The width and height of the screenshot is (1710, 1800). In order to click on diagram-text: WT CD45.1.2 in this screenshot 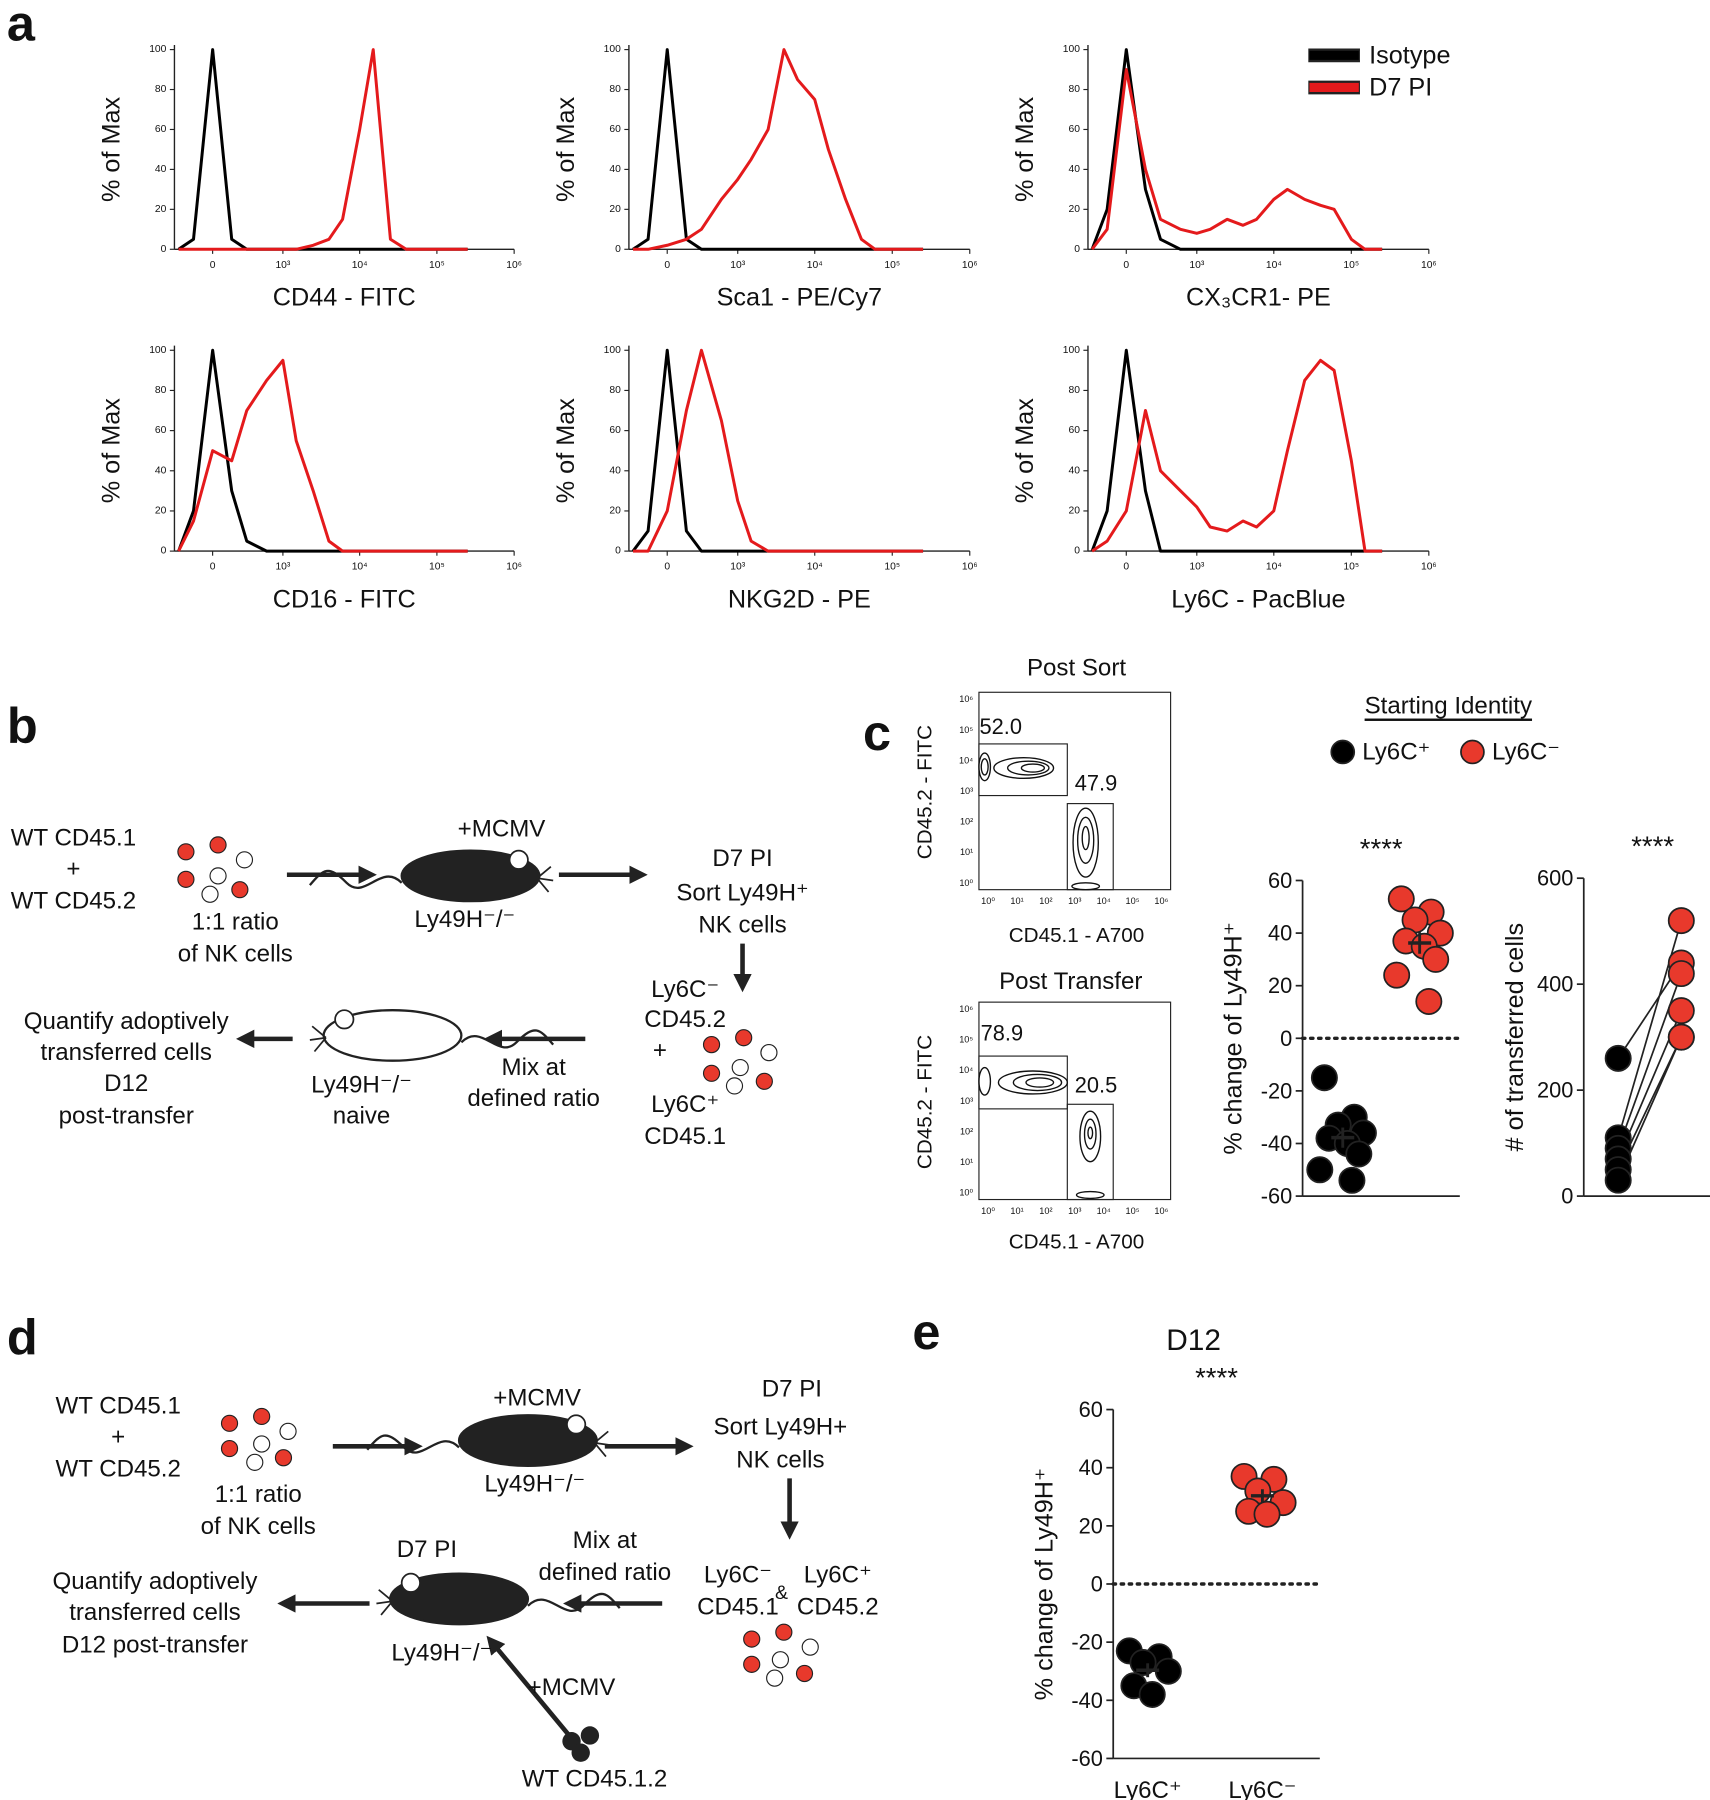, I will do `click(595, 1779)`.